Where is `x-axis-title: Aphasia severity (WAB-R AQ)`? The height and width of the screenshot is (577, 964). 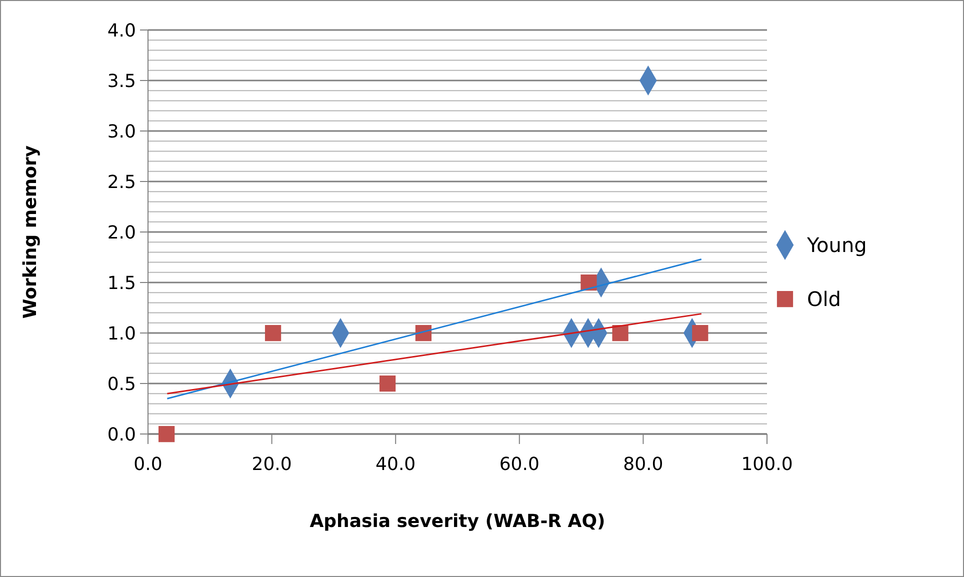 x-axis-title: Aphasia severity (WAB-R AQ) is located at coordinates (458, 521).